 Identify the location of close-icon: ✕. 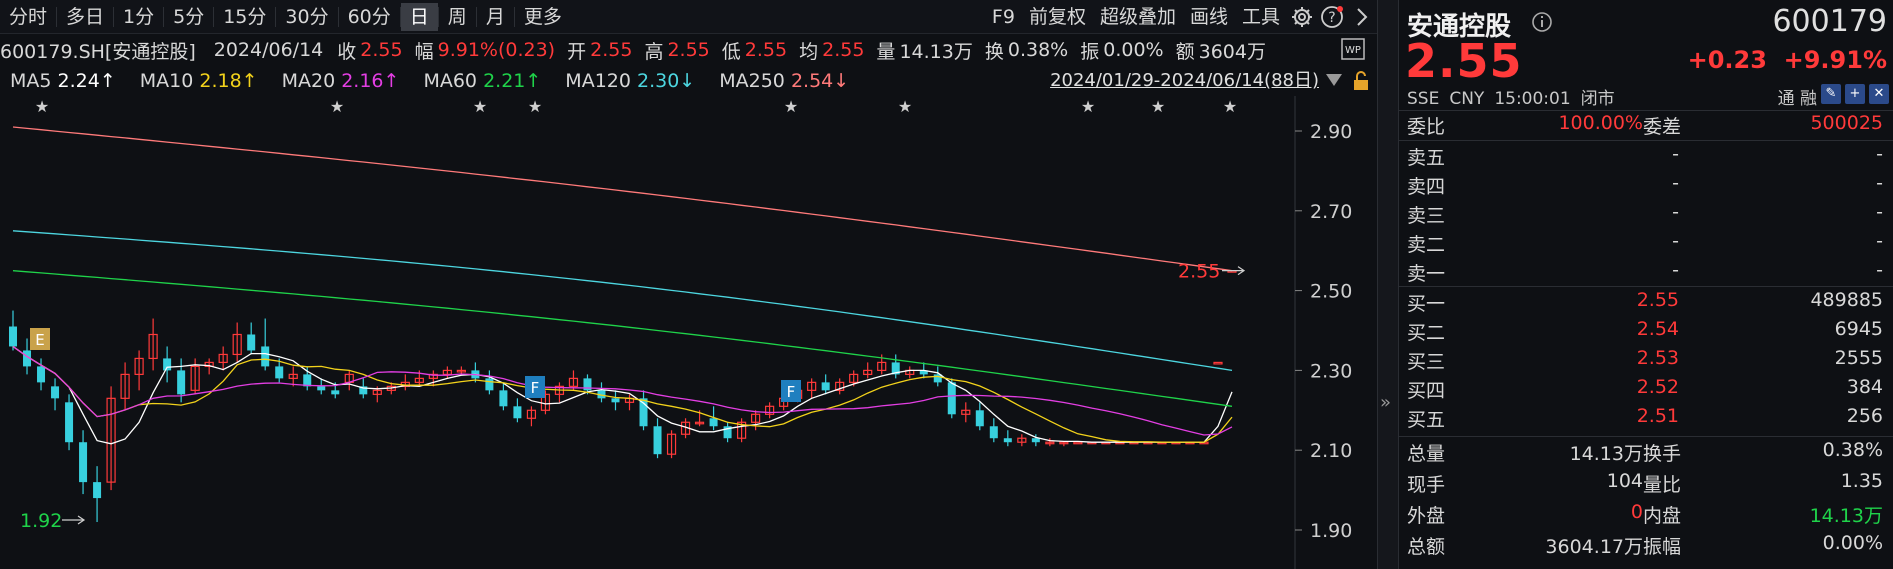
(1879, 94).